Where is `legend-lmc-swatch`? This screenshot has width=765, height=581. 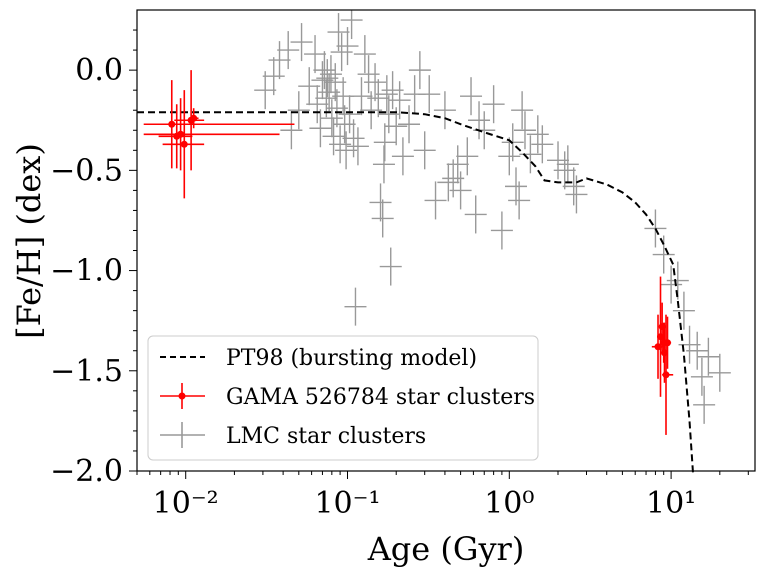
legend-lmc-swatch is located at coordinates (182, 435).